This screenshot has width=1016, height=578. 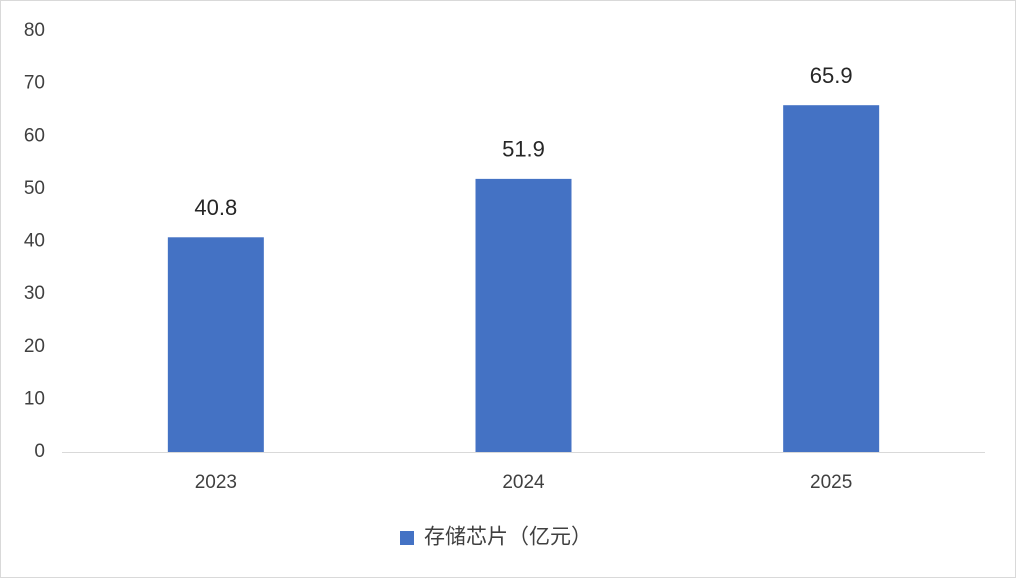 What do you see at coordinates (34, 135) in the screenshot?
I see `y-tick-label: 60` at bounding box center [34, 135].